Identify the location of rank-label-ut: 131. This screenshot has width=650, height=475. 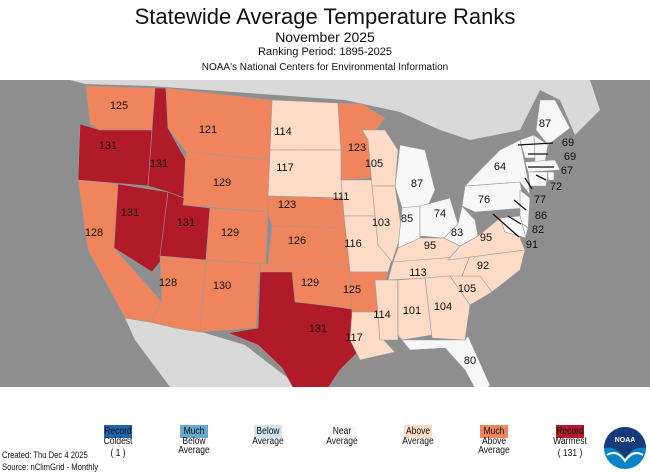
(186, 223).